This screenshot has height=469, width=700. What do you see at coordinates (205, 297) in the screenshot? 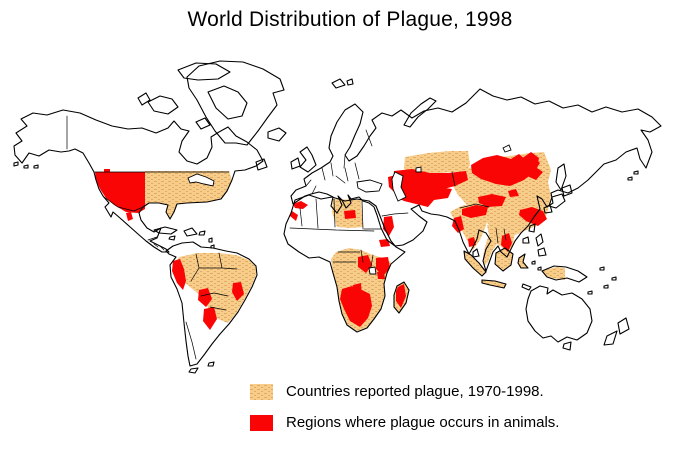
I see `focus-bolivia` at bounding box center [205, 297].